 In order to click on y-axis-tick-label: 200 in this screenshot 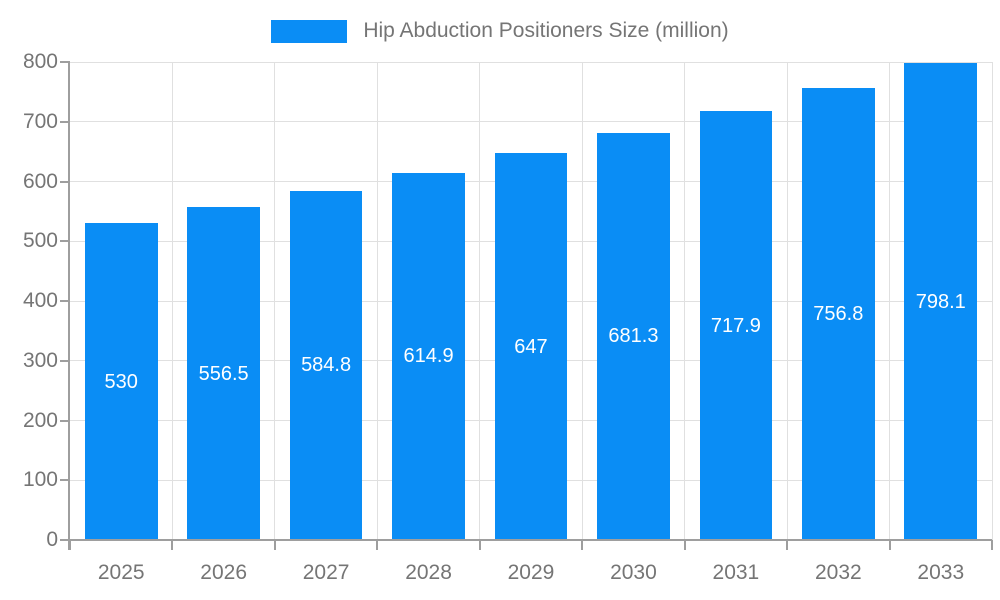, I will do `click(40, 420)`.